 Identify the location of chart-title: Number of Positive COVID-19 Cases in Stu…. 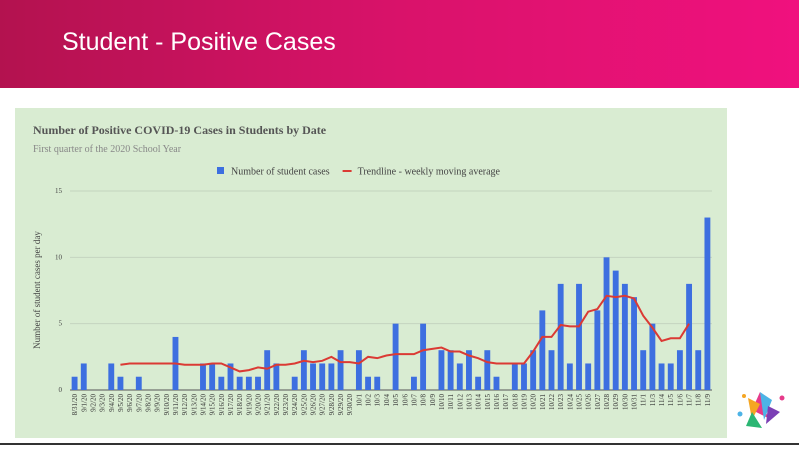
(180, 130).